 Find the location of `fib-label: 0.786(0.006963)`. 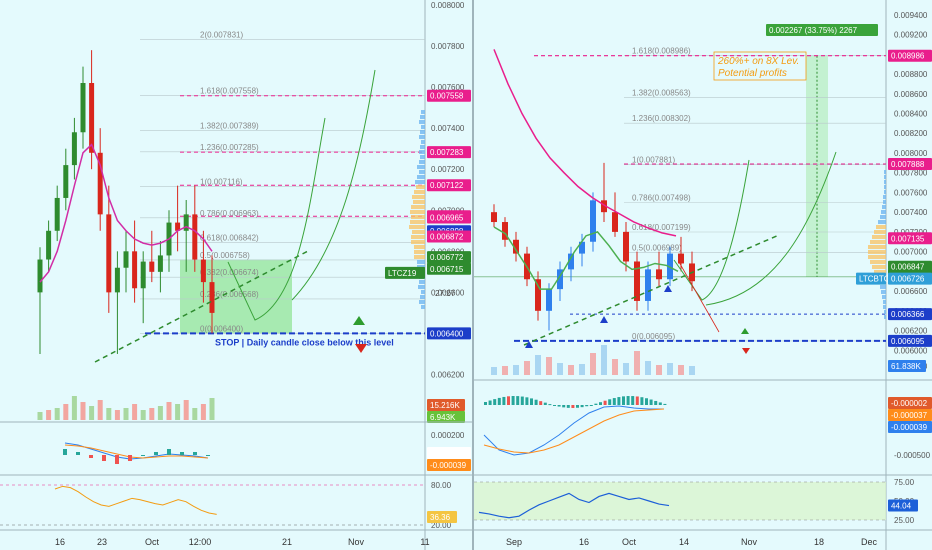

fib-label: 0.786(0.006963) is located at coordinates (229, 213).